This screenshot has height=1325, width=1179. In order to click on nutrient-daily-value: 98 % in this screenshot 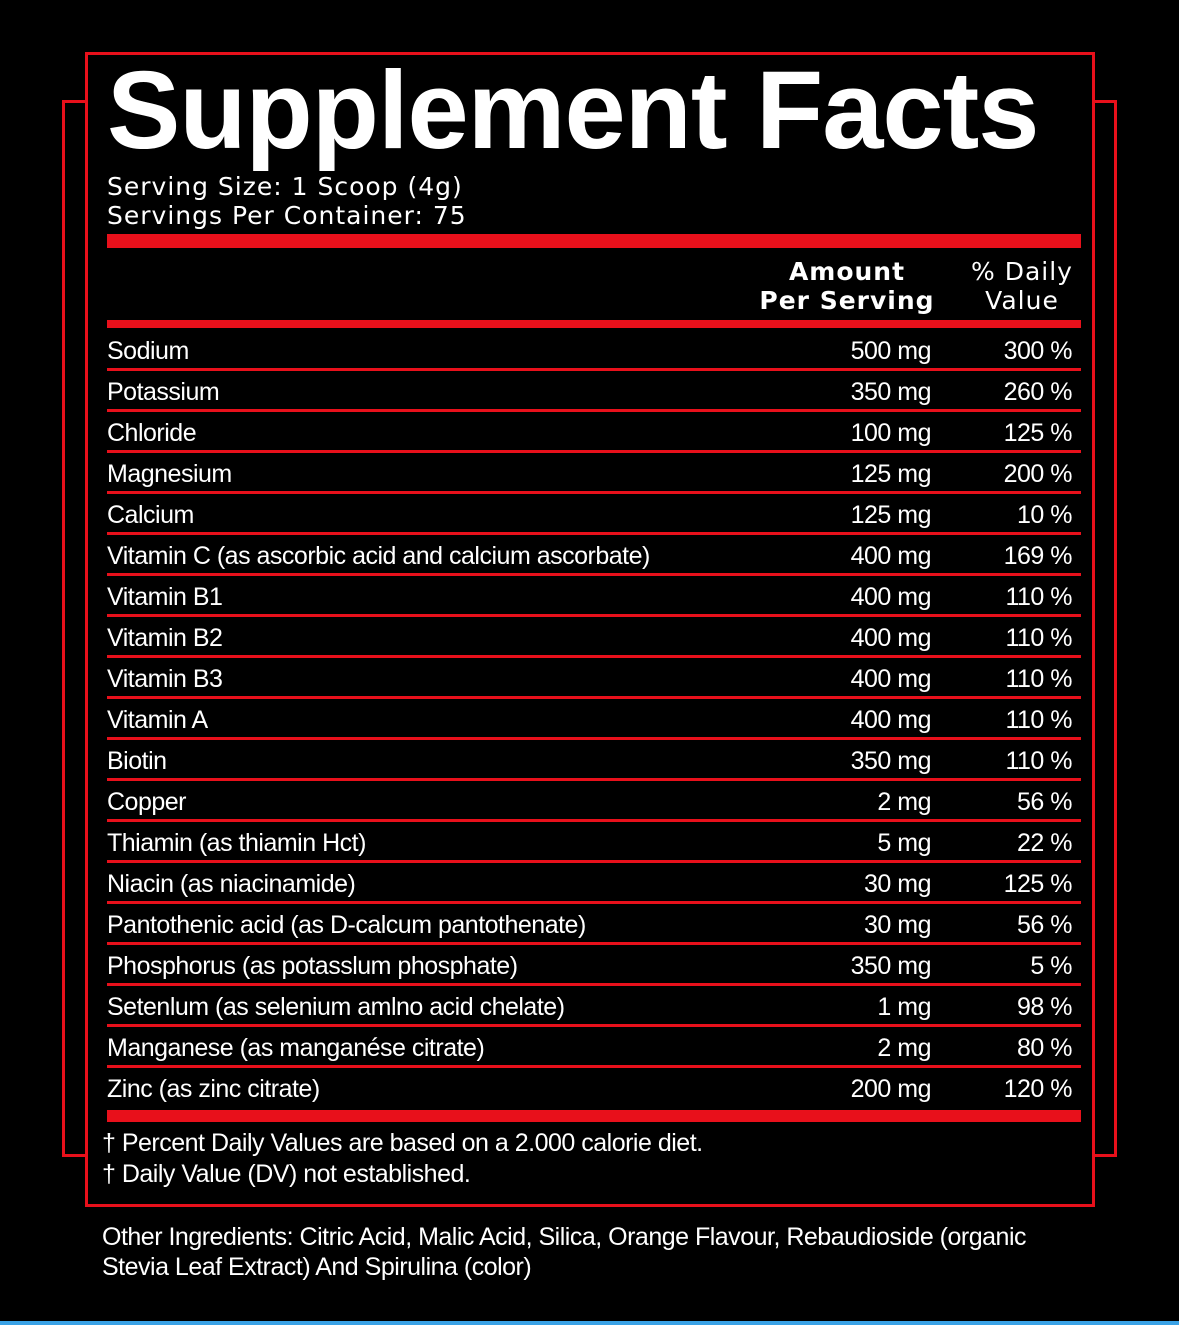, I will do `click(1044, 1007)`.